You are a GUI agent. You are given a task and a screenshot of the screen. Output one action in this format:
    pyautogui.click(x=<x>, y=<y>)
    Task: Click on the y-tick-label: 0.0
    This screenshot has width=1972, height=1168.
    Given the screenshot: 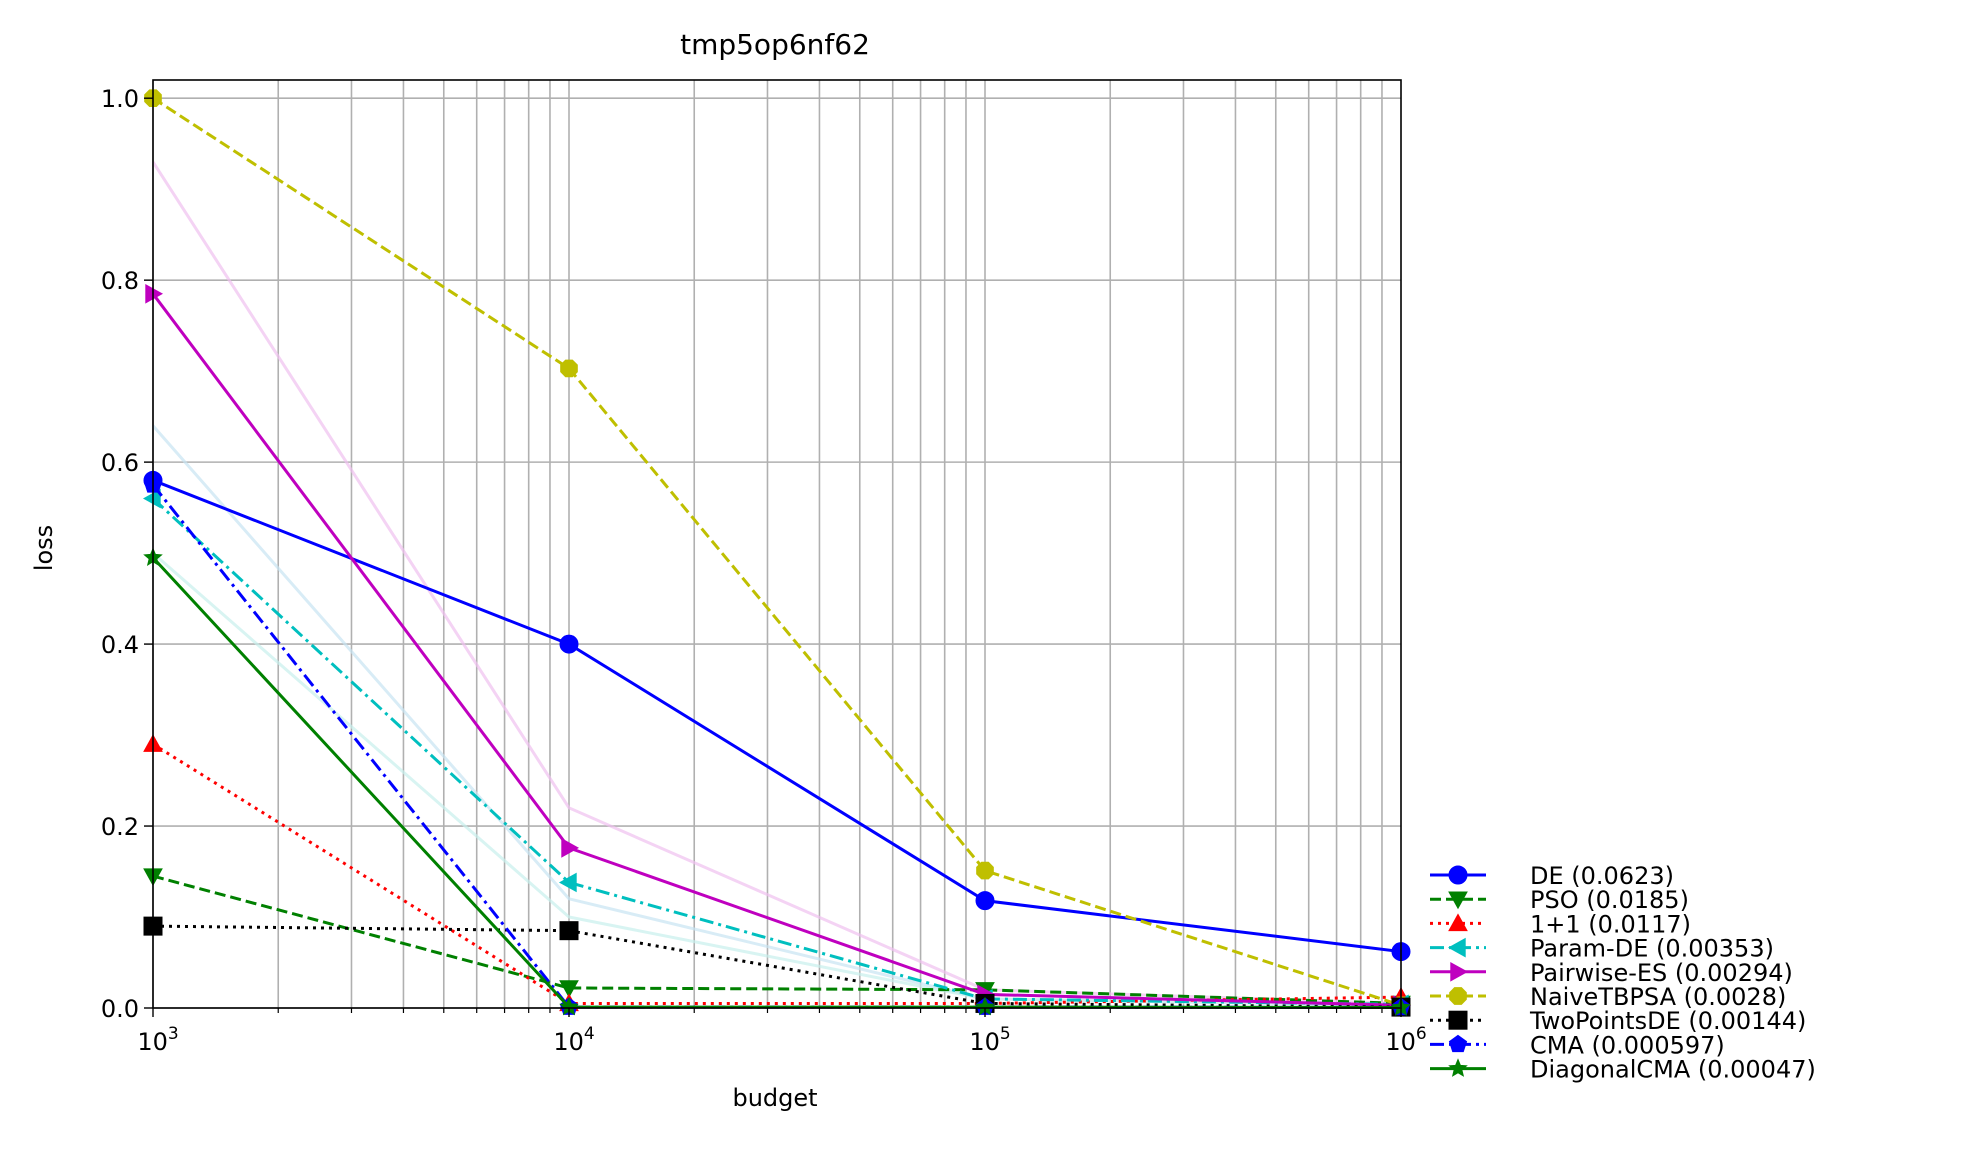 What is the action you would take?
    pyautogui.click(x=120, y=1009)
    